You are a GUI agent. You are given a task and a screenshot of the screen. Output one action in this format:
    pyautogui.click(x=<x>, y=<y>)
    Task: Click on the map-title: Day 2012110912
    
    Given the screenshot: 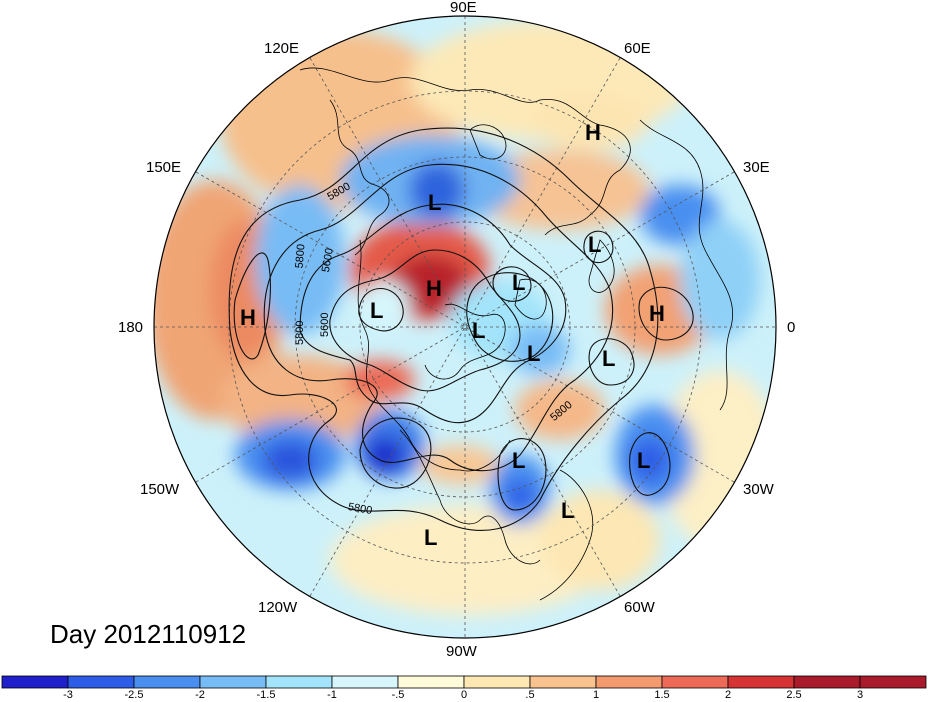 What is the action you would take?
    pyautogui.click(x=148, y=634)
    